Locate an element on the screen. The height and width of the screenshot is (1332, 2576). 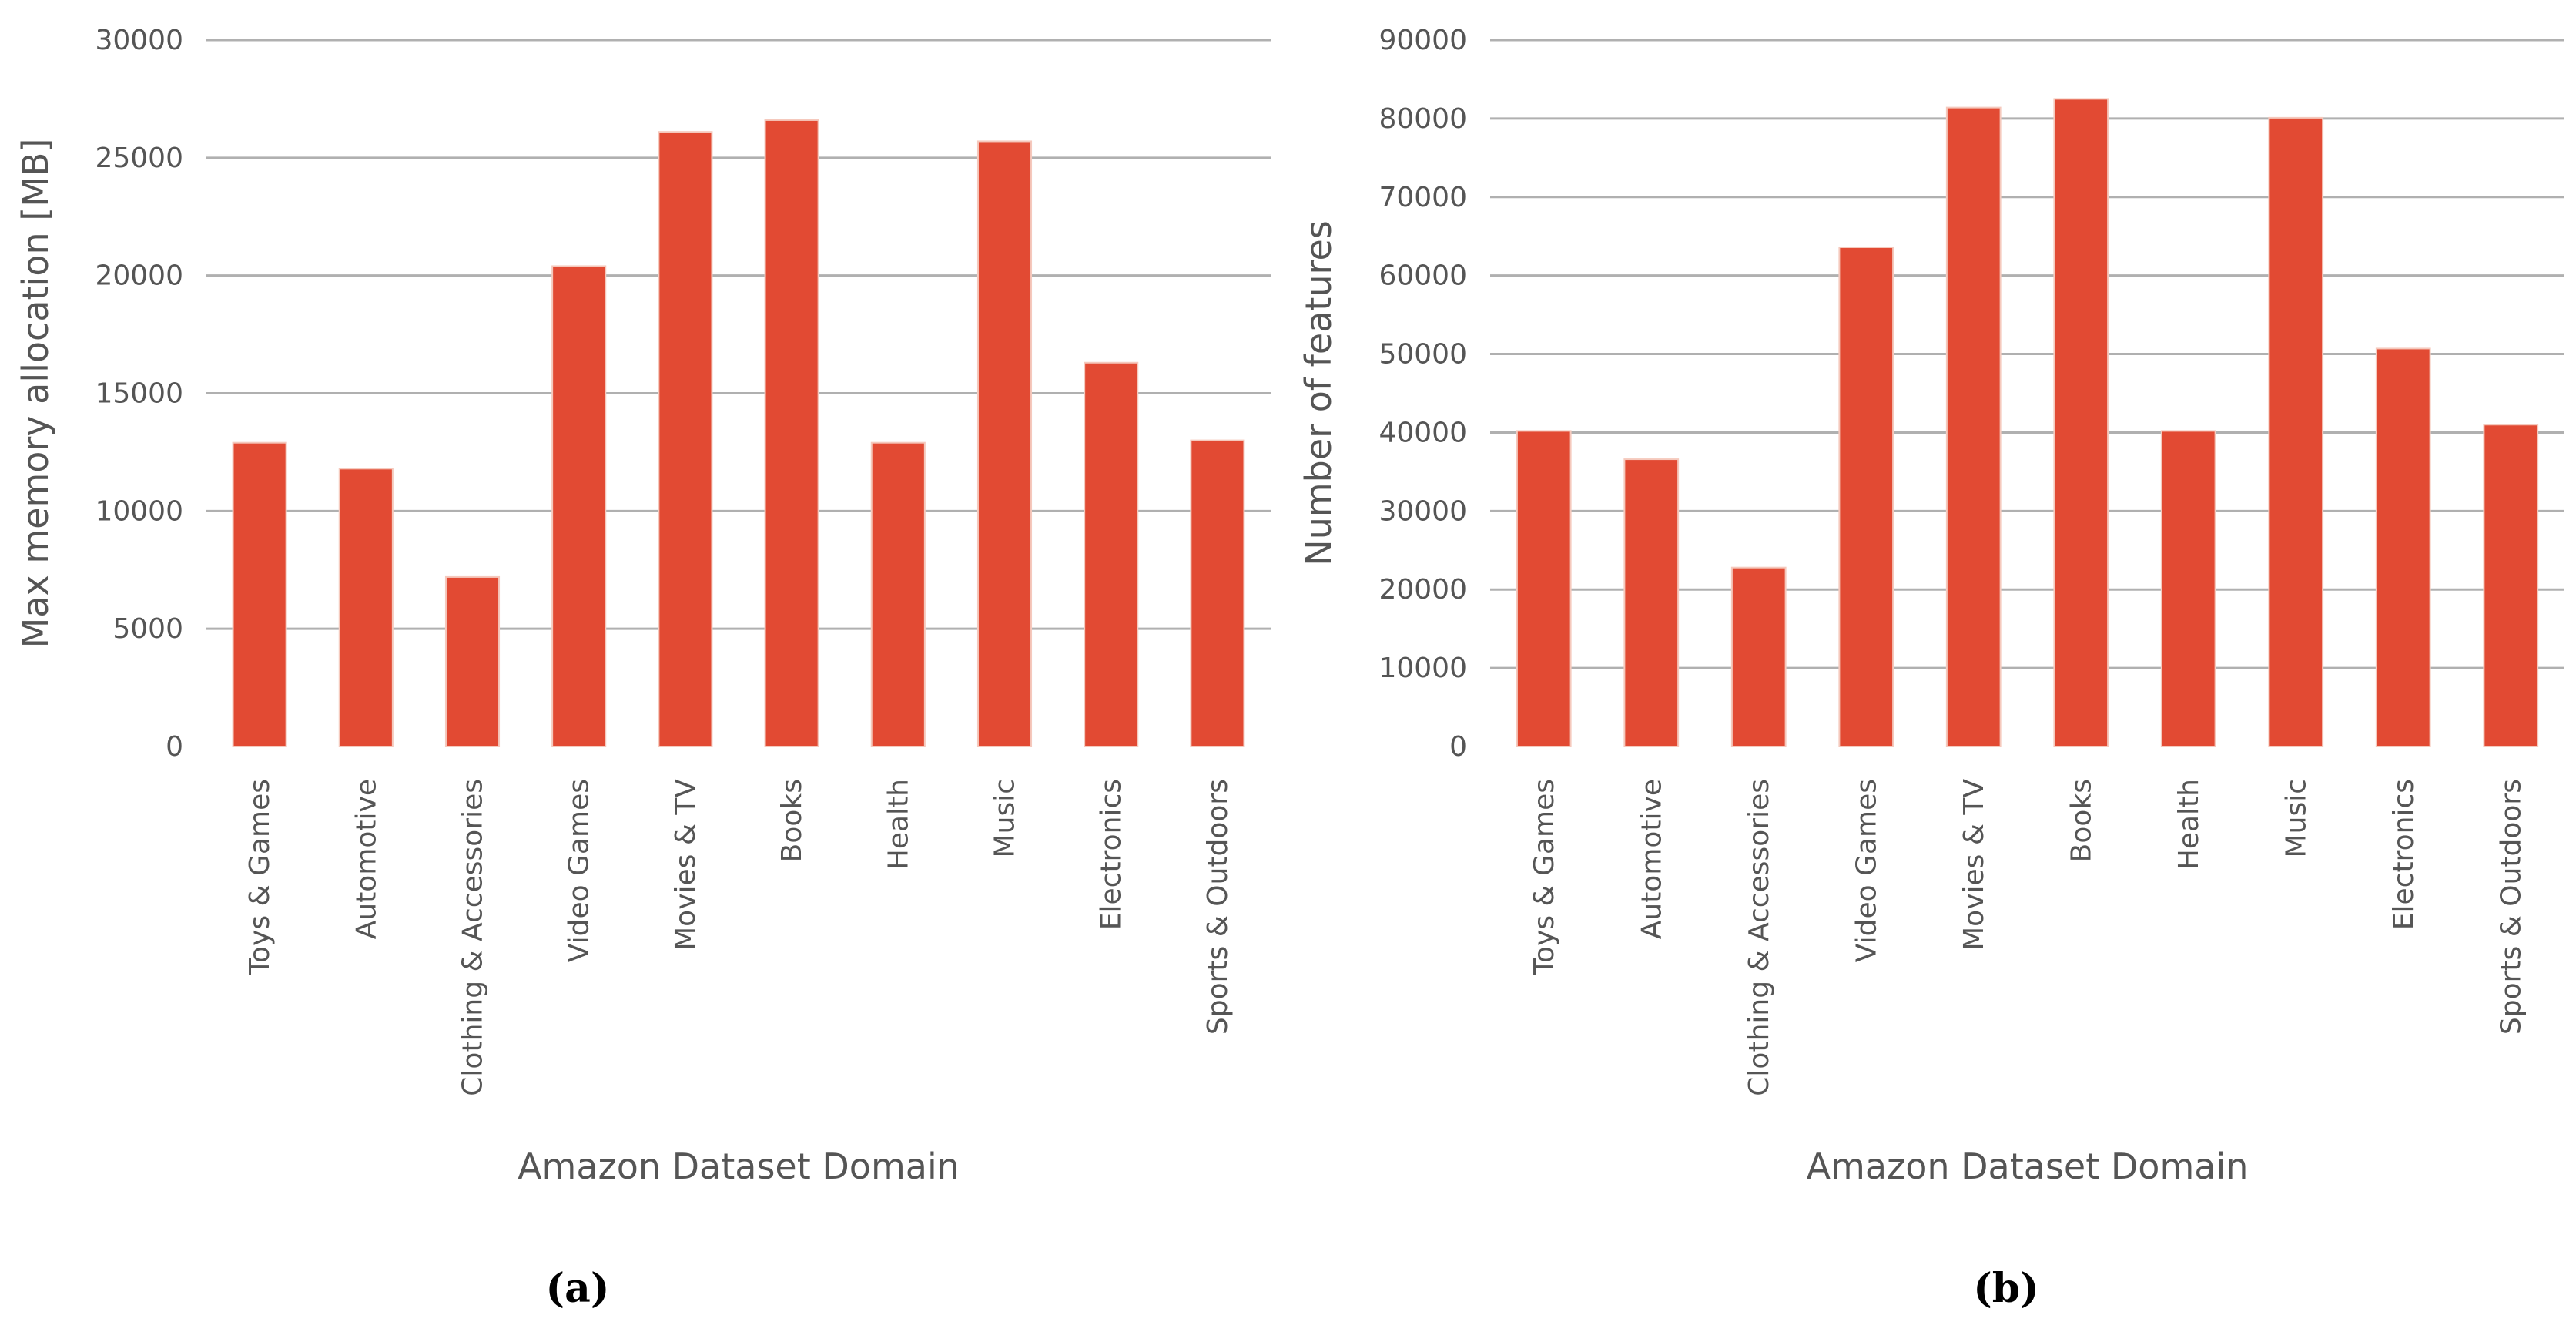
y-tick-label: 50000 is located at coordinates (1423, 355).